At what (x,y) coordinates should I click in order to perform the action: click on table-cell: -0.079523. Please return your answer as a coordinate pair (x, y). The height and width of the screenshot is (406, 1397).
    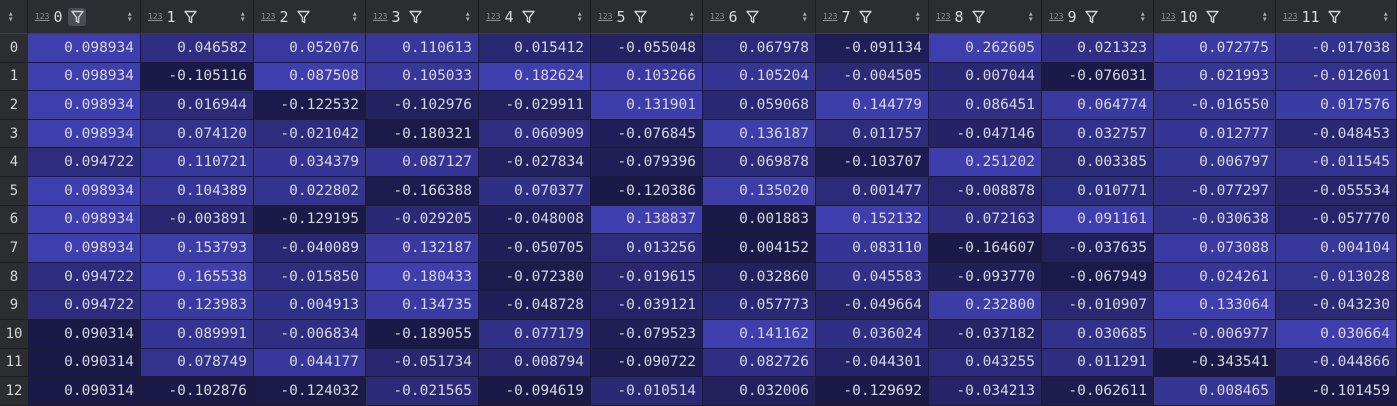
    Looking at the image, I should click on (647, 334).